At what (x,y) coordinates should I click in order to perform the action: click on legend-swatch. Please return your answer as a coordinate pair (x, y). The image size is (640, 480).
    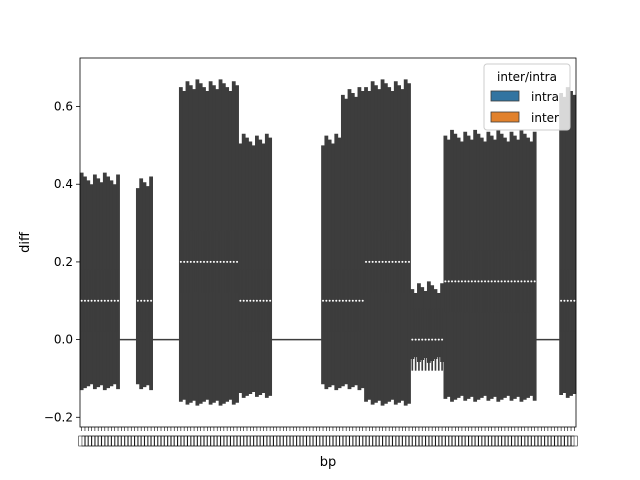
    Looking at the image, I should click on (505, 117).